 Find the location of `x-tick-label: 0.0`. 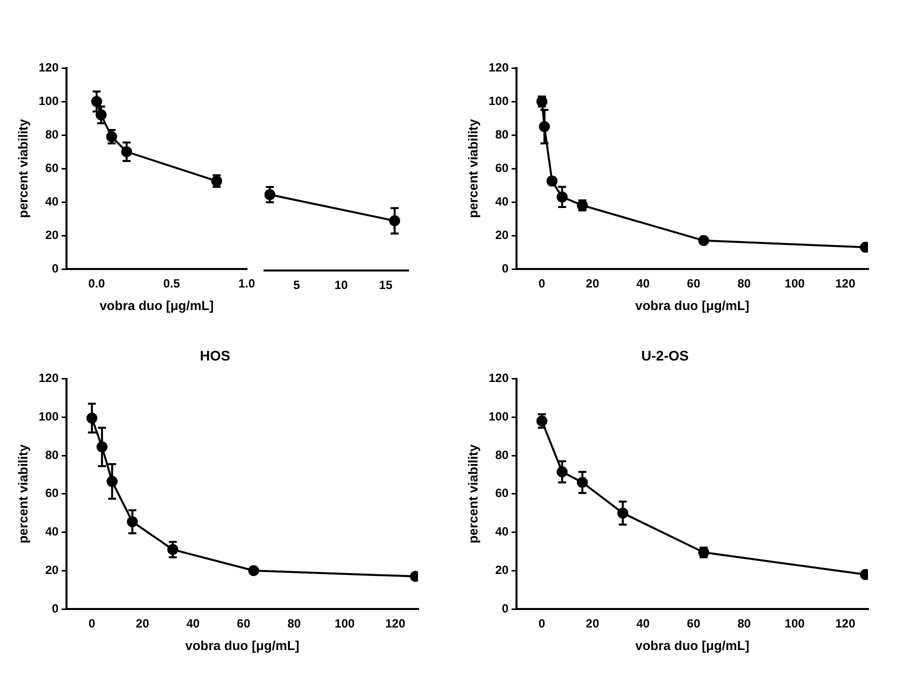

x-tick-label: 0.0 is located at coordinates (97, 283).